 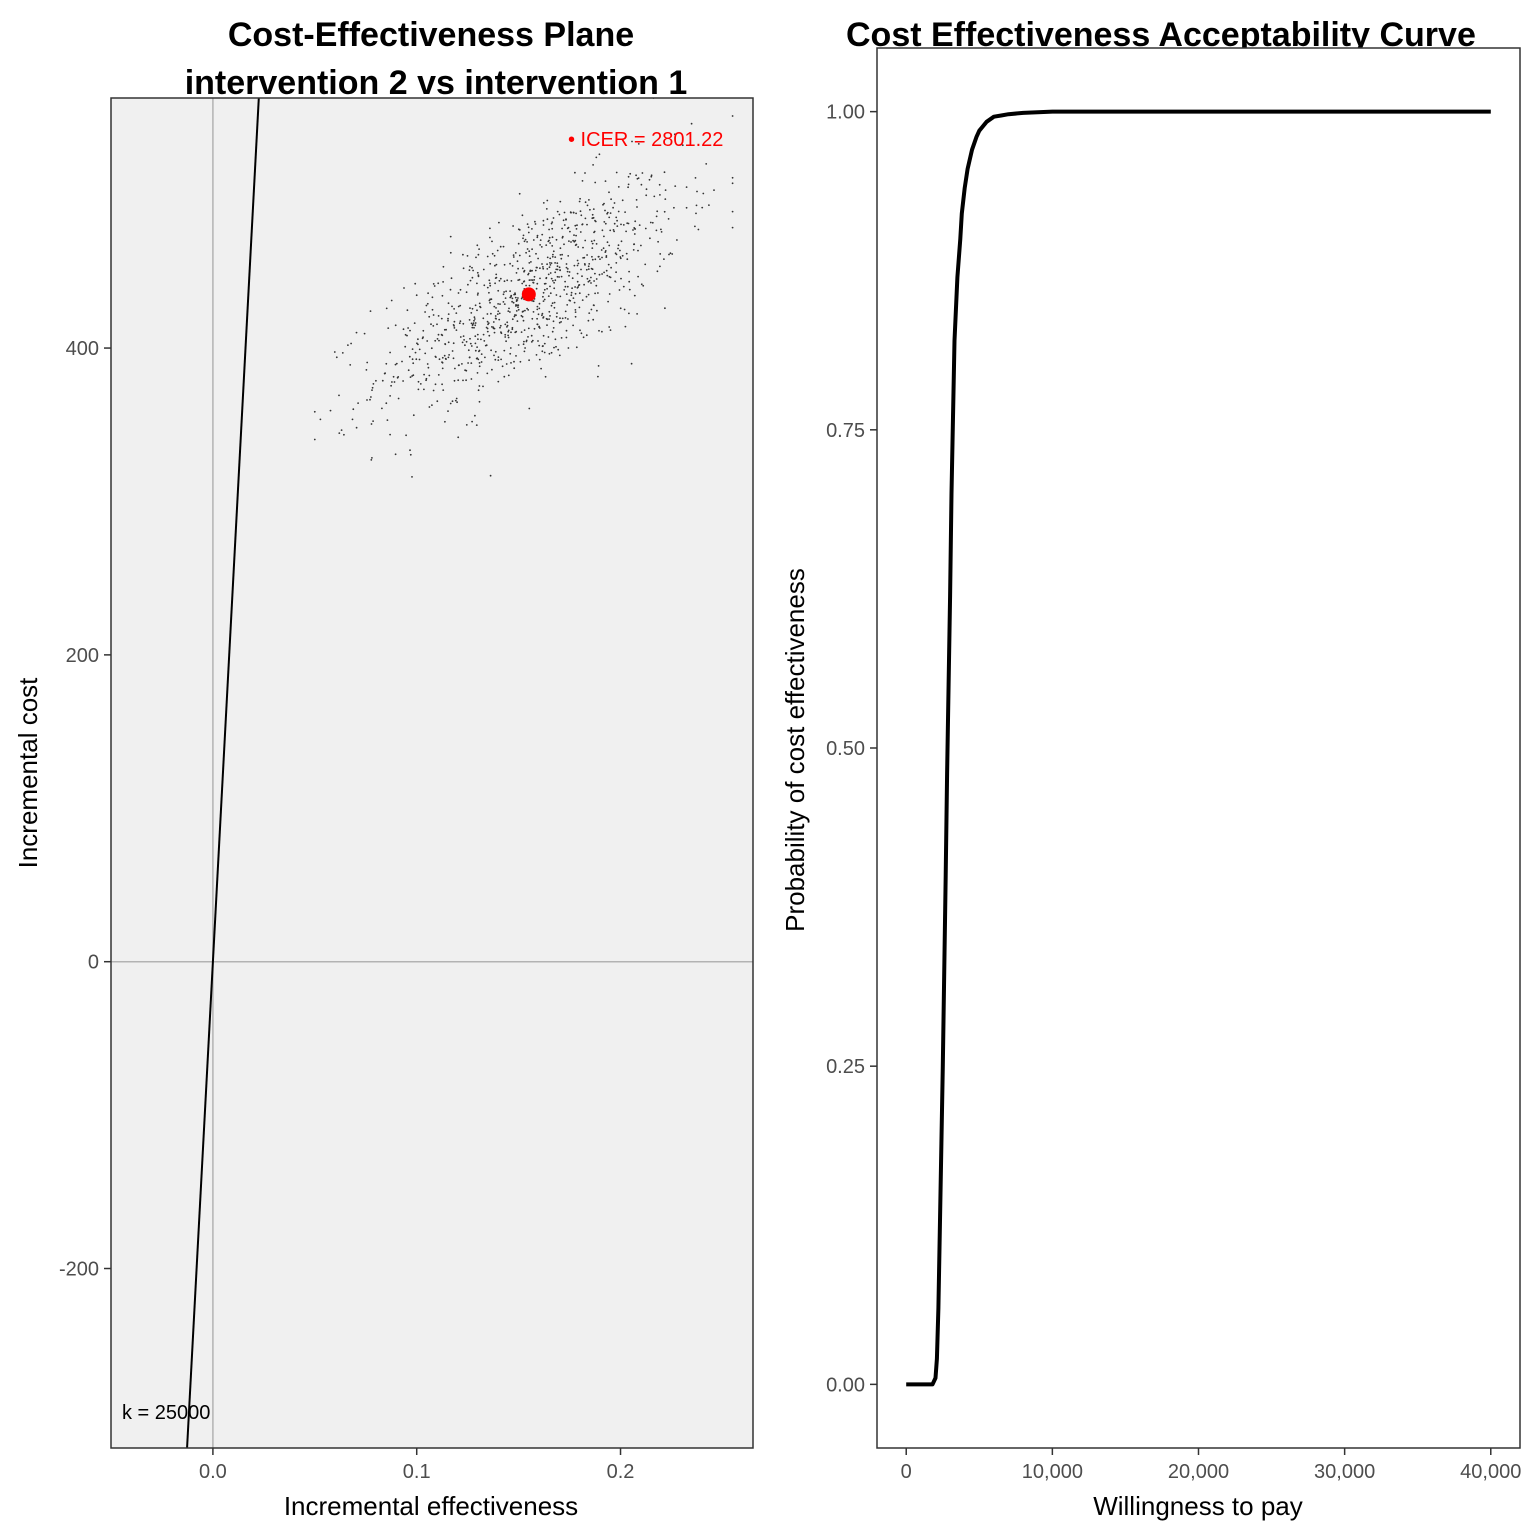 What do you see at coordinates (85, 809) in the screenshot?
I see `ce-plane-y-axis: -200 0 200 400` at bounding box center [85, 809].